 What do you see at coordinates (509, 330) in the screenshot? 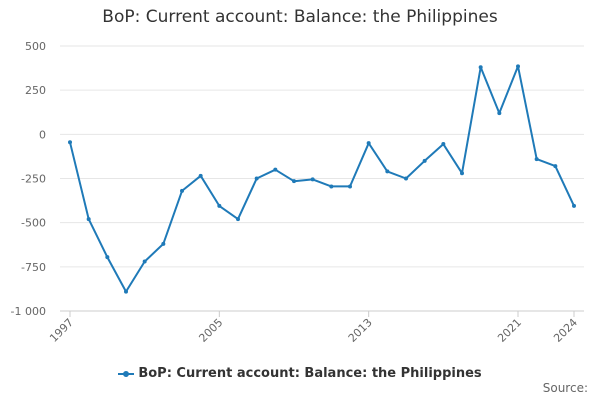
I see `x-tick-label: 2021` at bounding box center [509, 330].